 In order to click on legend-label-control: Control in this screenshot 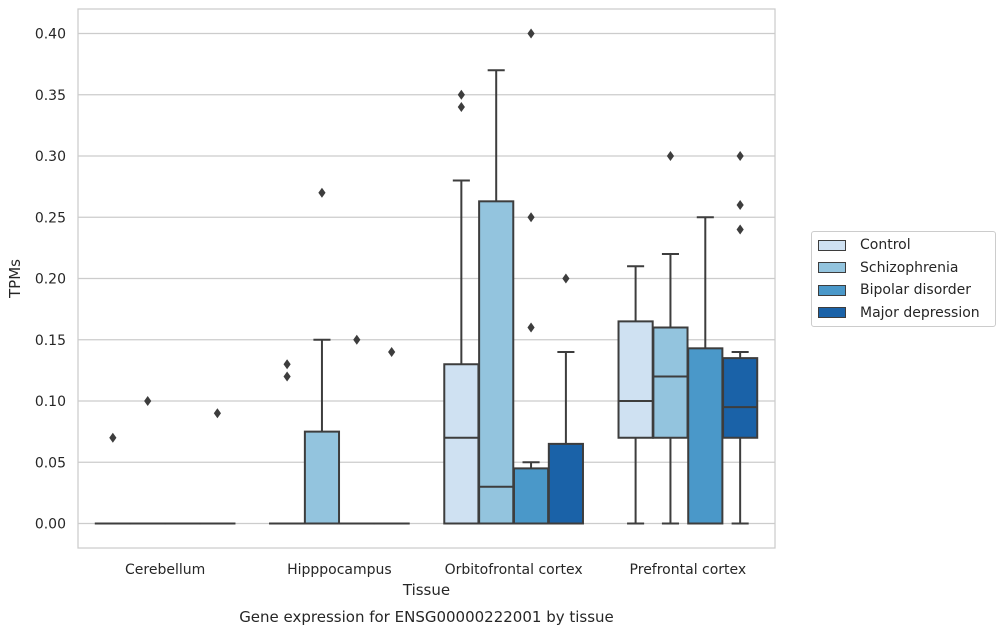, I will do `click(885, 245)`.